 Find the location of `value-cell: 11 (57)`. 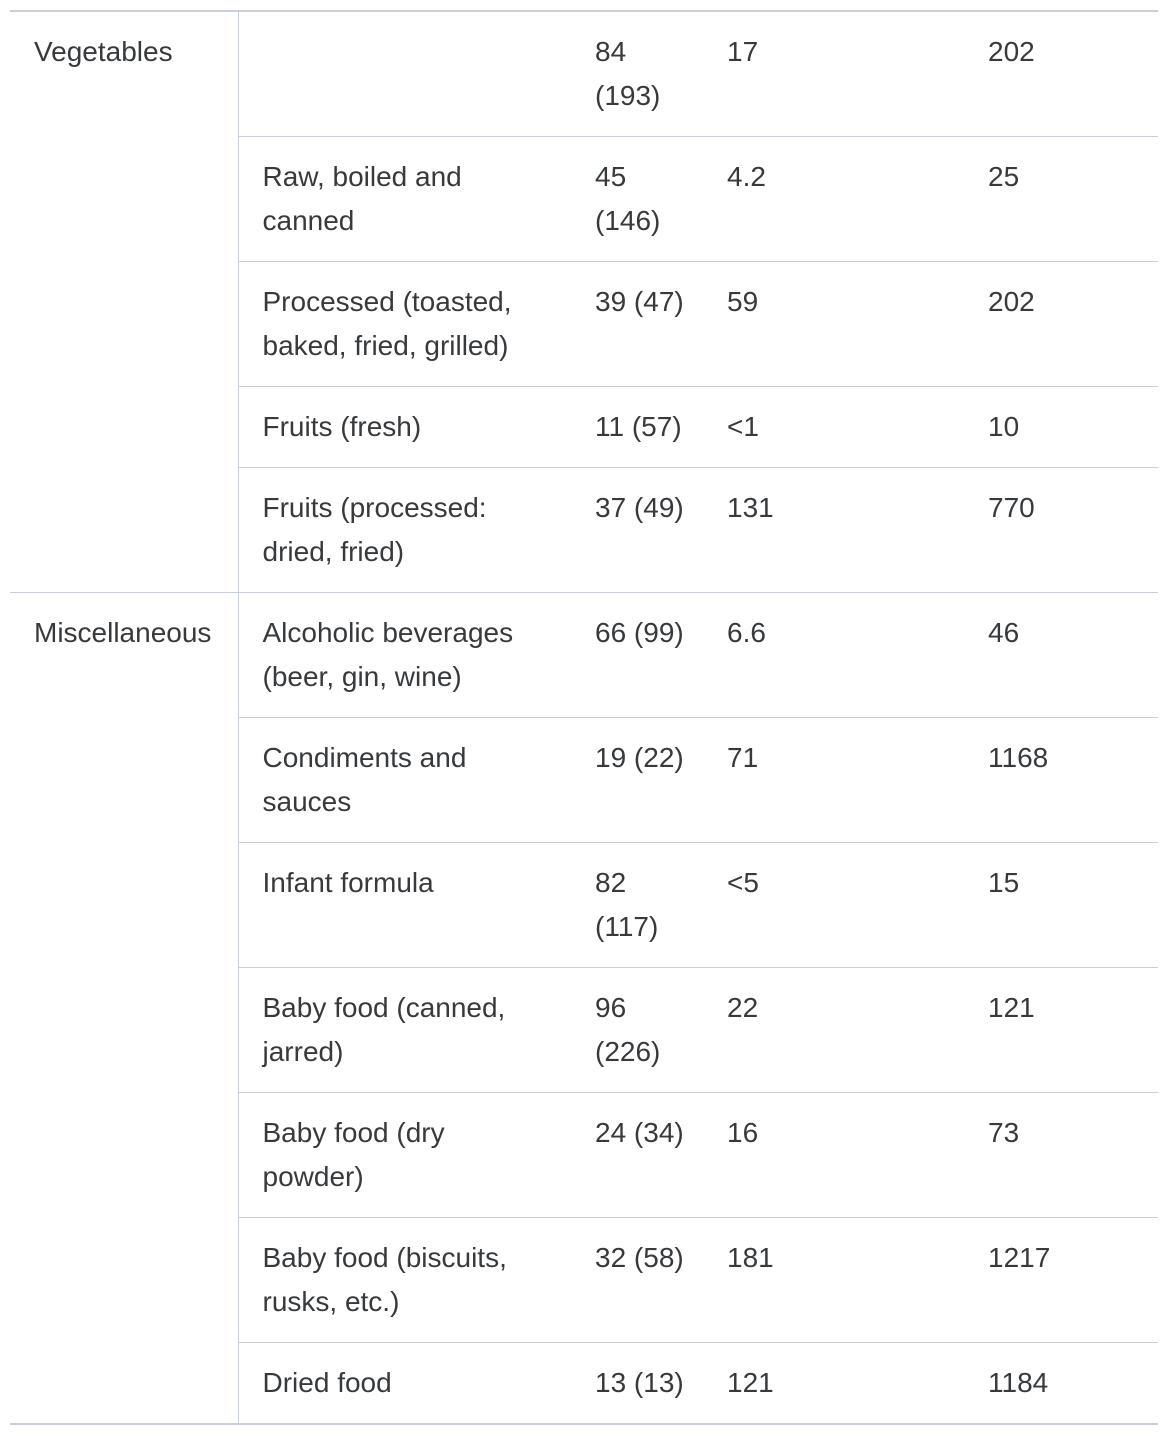

value-cell: 11 (57) is located at coordinates (637, 427).